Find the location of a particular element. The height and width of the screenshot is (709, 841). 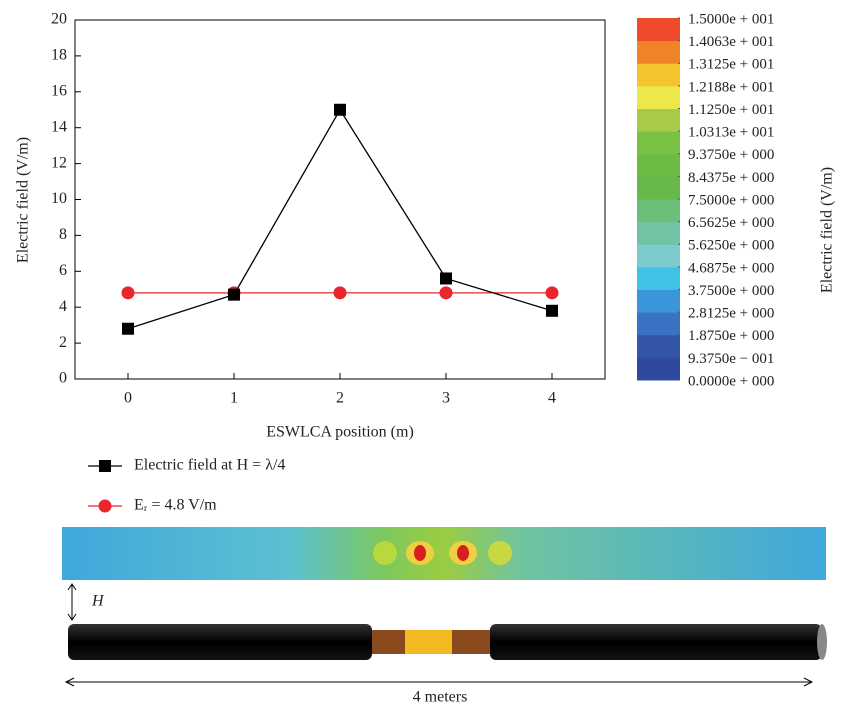

colorbar-tick-label: 1.5000e + 001 is located at coordinates (731, 19).